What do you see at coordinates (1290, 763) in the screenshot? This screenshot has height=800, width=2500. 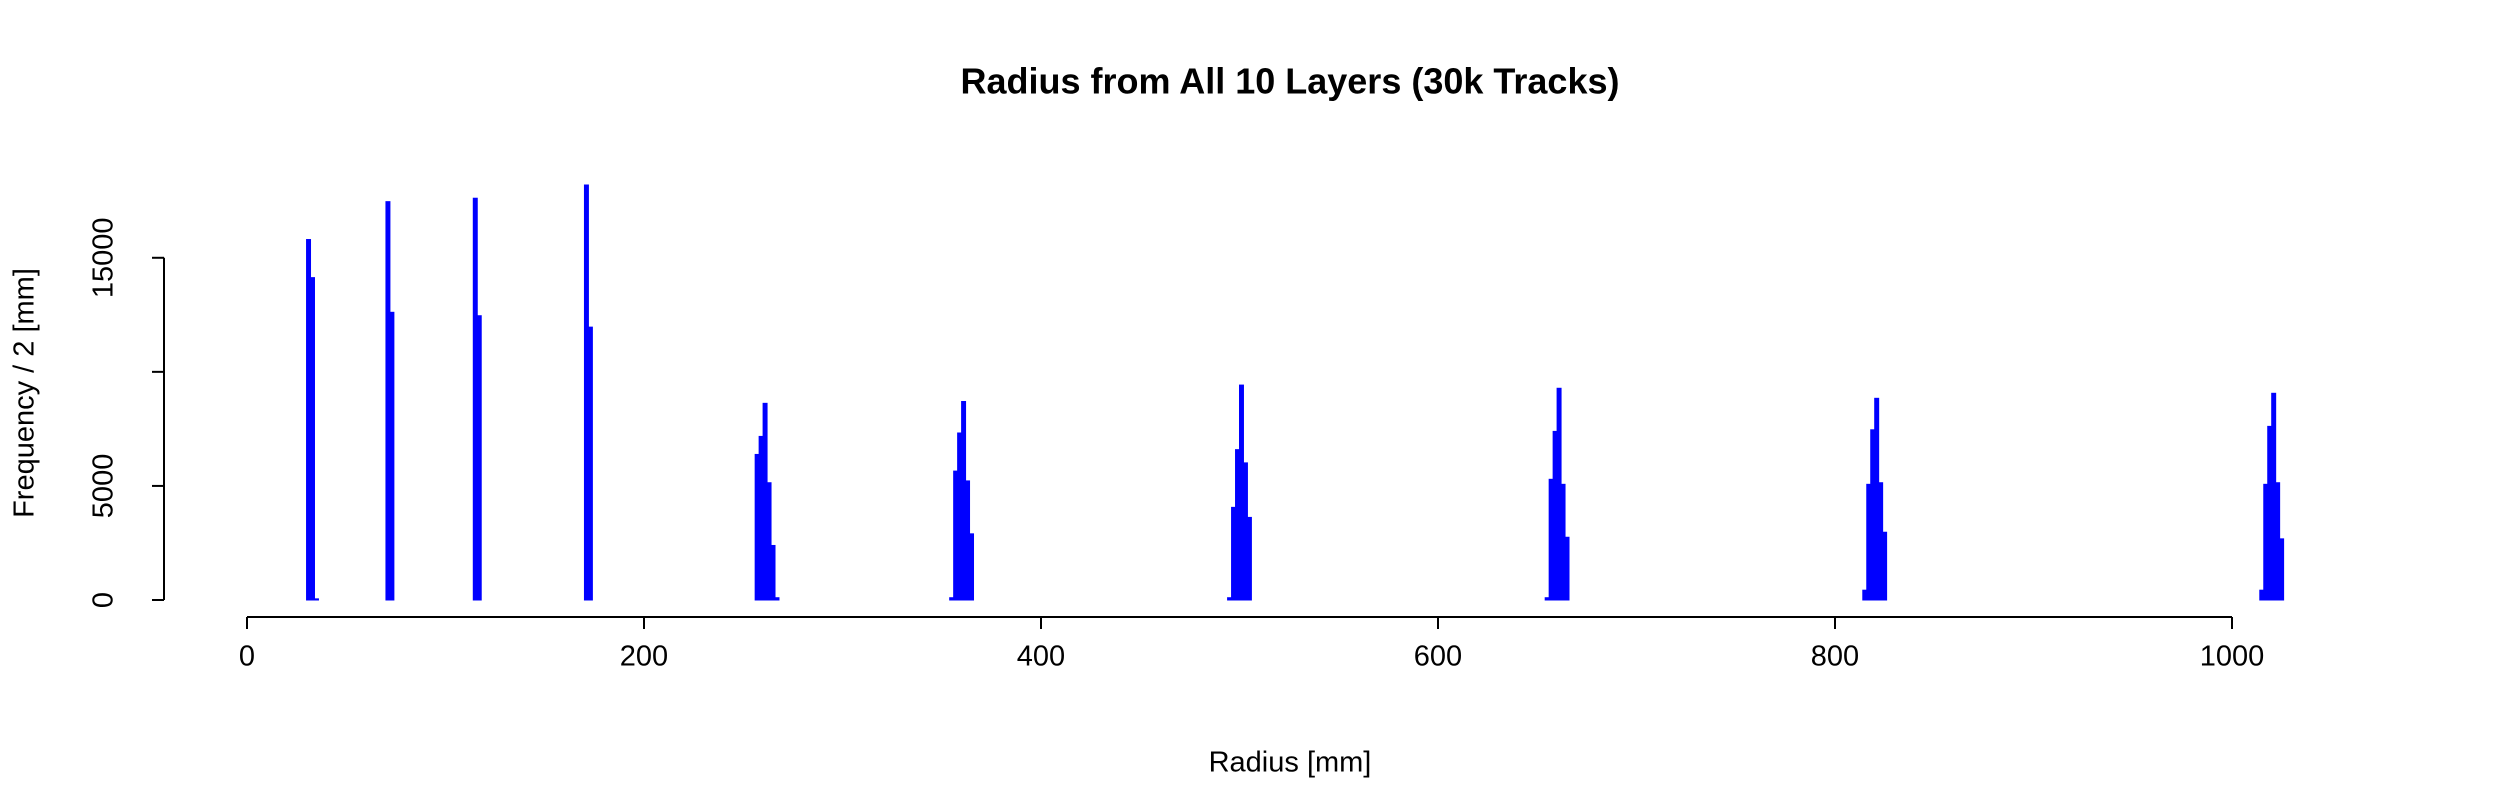 I see `x-axis-label: Radius [mm]` at bounding box center [1290, 763].